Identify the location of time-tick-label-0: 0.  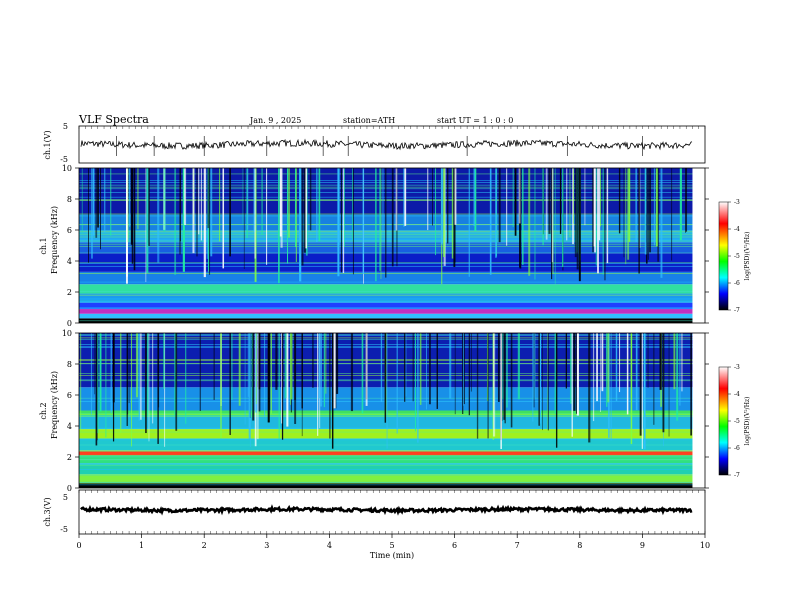
(78, 545).